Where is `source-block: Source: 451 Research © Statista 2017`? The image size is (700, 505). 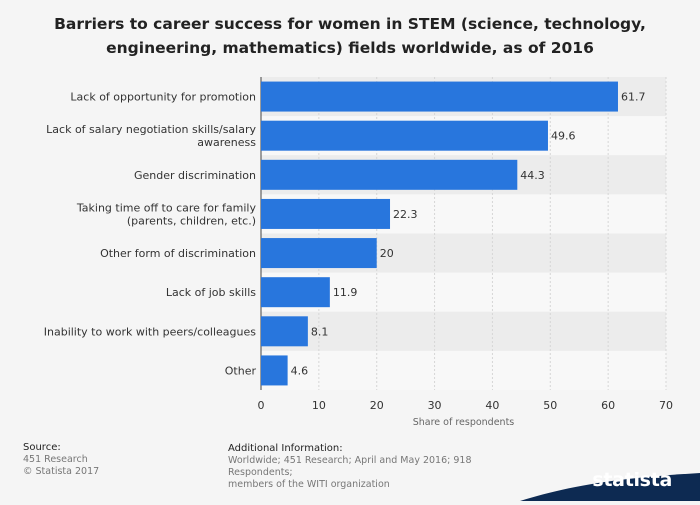 source-block: Source: 451 Research © Statista 2017 is located at coordinates (61, 460).